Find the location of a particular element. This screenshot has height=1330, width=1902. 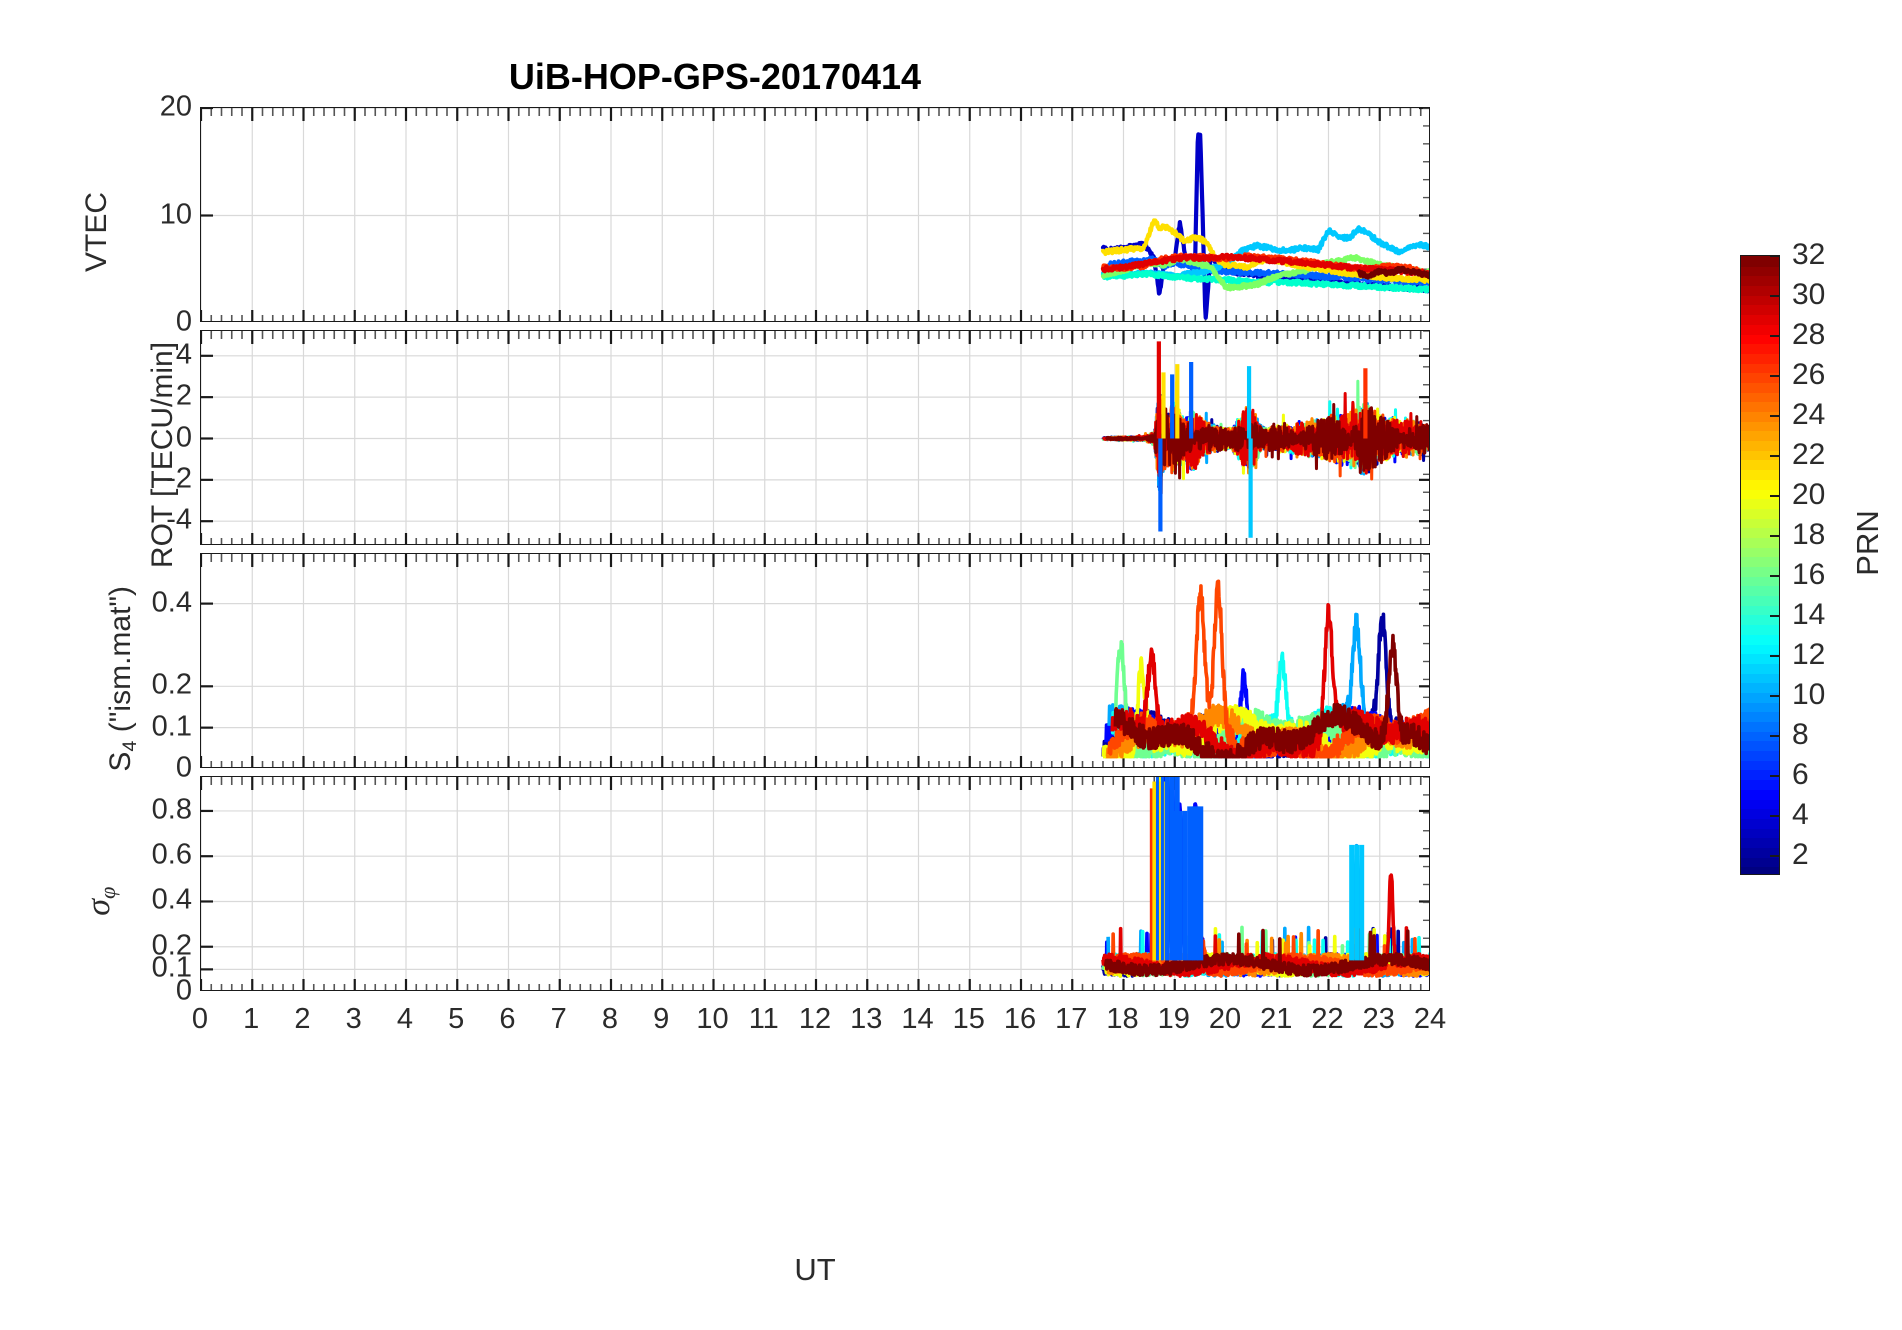

x-tick-label: 13 is located at coordinates (866, 1019).